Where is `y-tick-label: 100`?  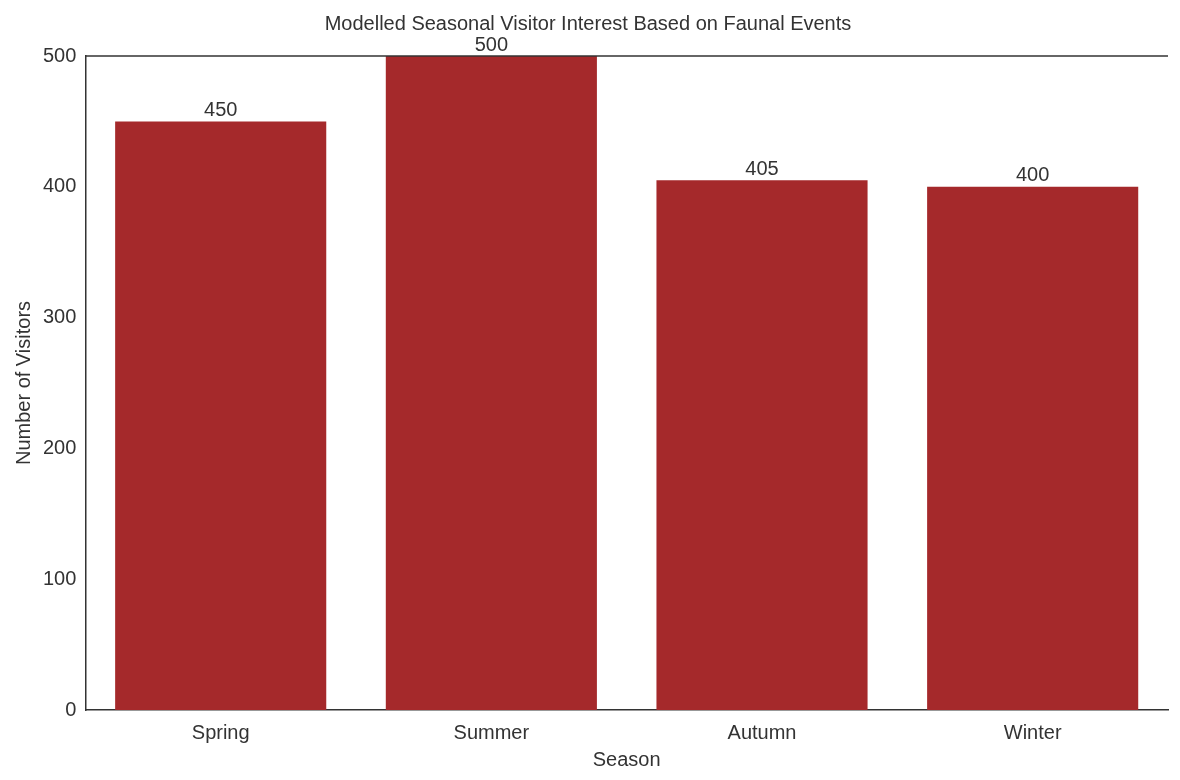 y-tick-label: 100 is located at coordinates (59, 577).